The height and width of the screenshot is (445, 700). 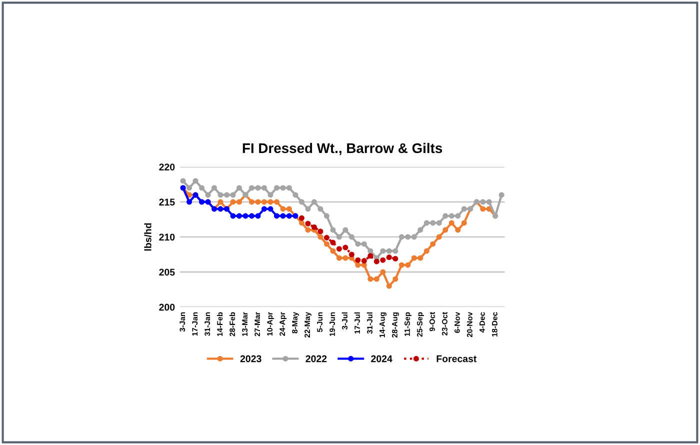 What do you see at coordinates (167, 237) in the screenshot?
I see `y-tick-label: 210` at bounding box center [167, 237].